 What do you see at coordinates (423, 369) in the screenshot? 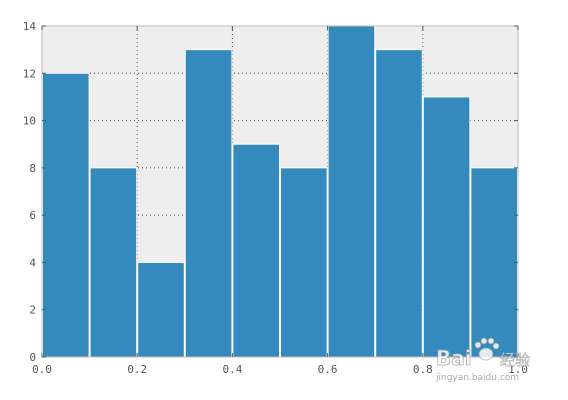
I see `x-tick-label: 0.8` at bounding box center [423, 369].